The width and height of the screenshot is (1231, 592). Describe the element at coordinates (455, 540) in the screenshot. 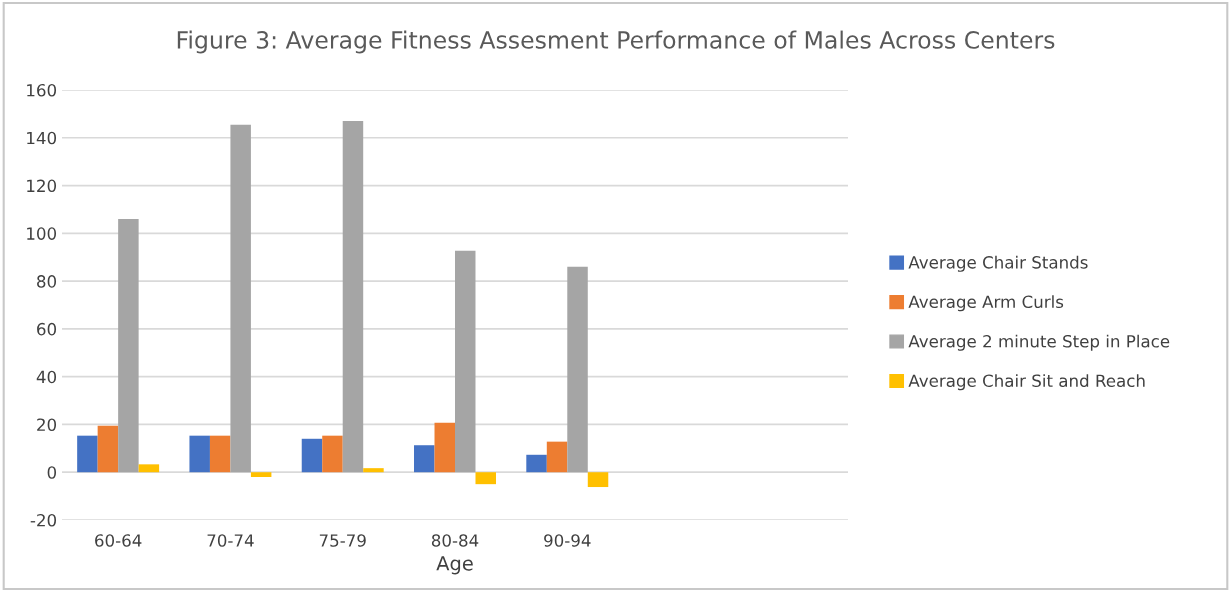

I see `x-tick-label: 80-84` at that location.